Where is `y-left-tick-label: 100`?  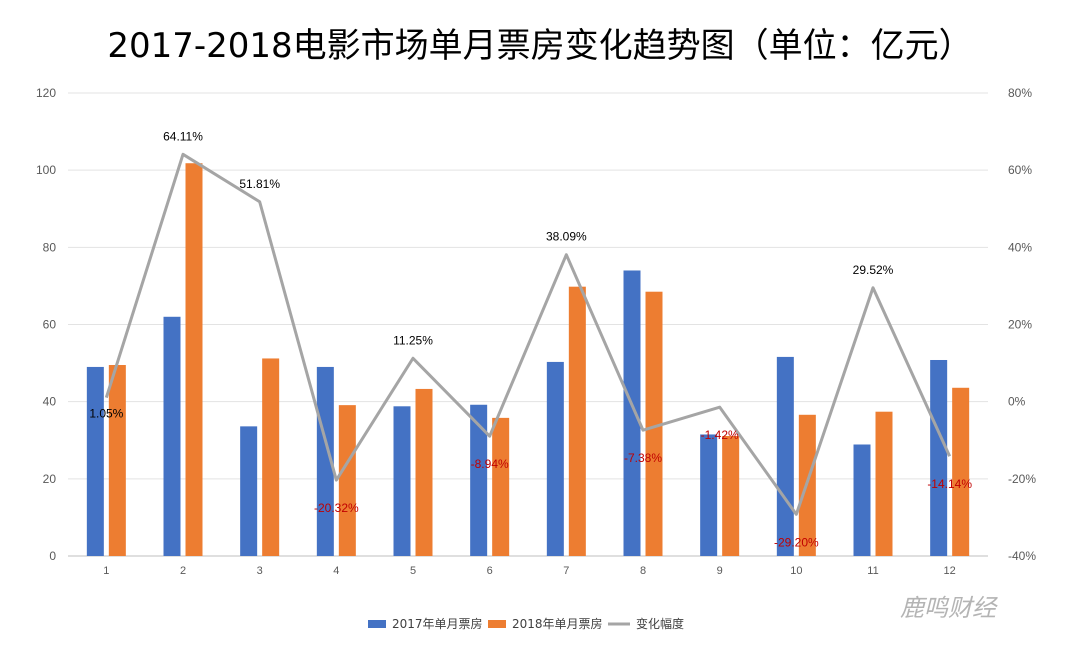
y-left-tick-label: 100 is located at coordinates (46, 170).